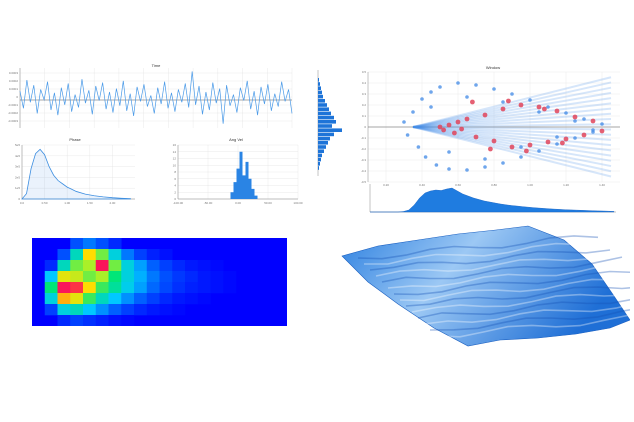 The width and height of the screenshot is (634, 422). Describe the element at coordinates (422, 185) in the screenshot. I see `window-chart-xtick-label: 0.40` at that location.